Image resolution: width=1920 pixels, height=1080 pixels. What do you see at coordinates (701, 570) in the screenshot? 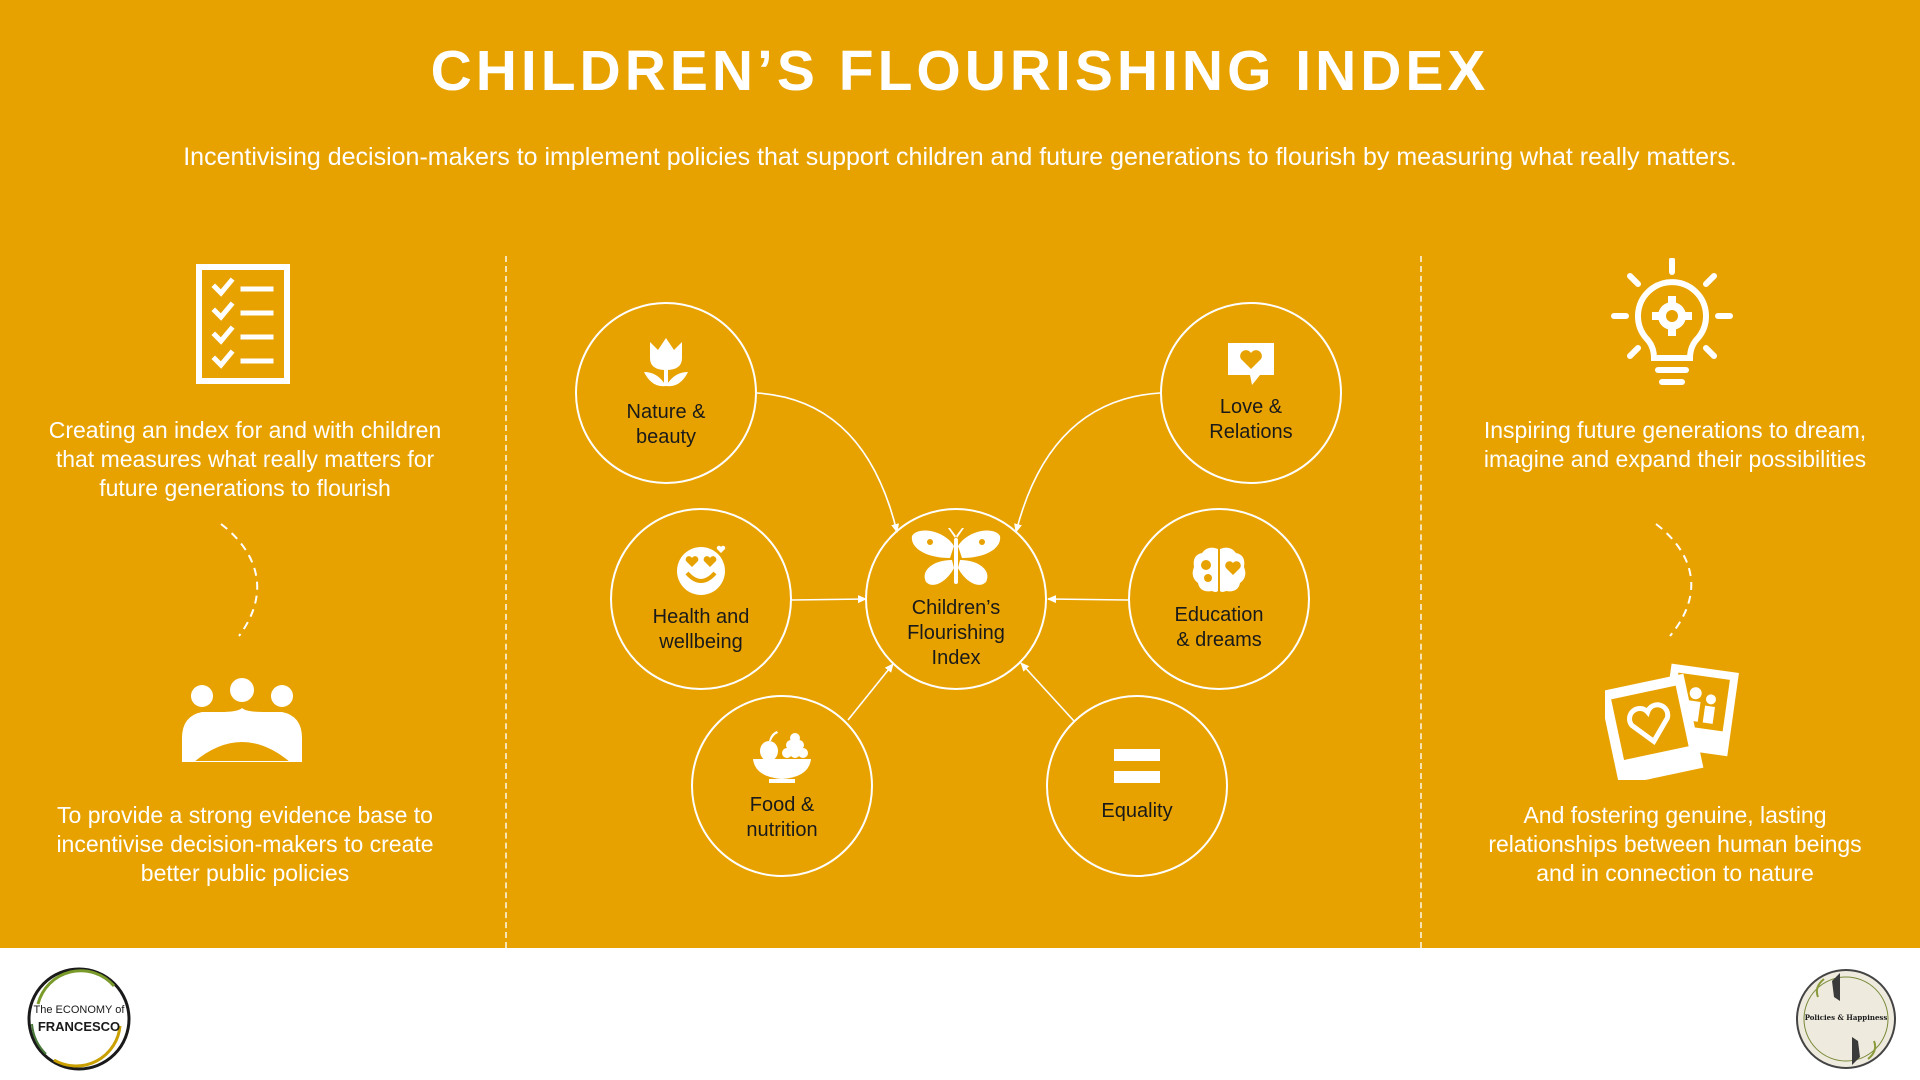
I see `smiley-hearts-icon` at bounding box center [701, 570].